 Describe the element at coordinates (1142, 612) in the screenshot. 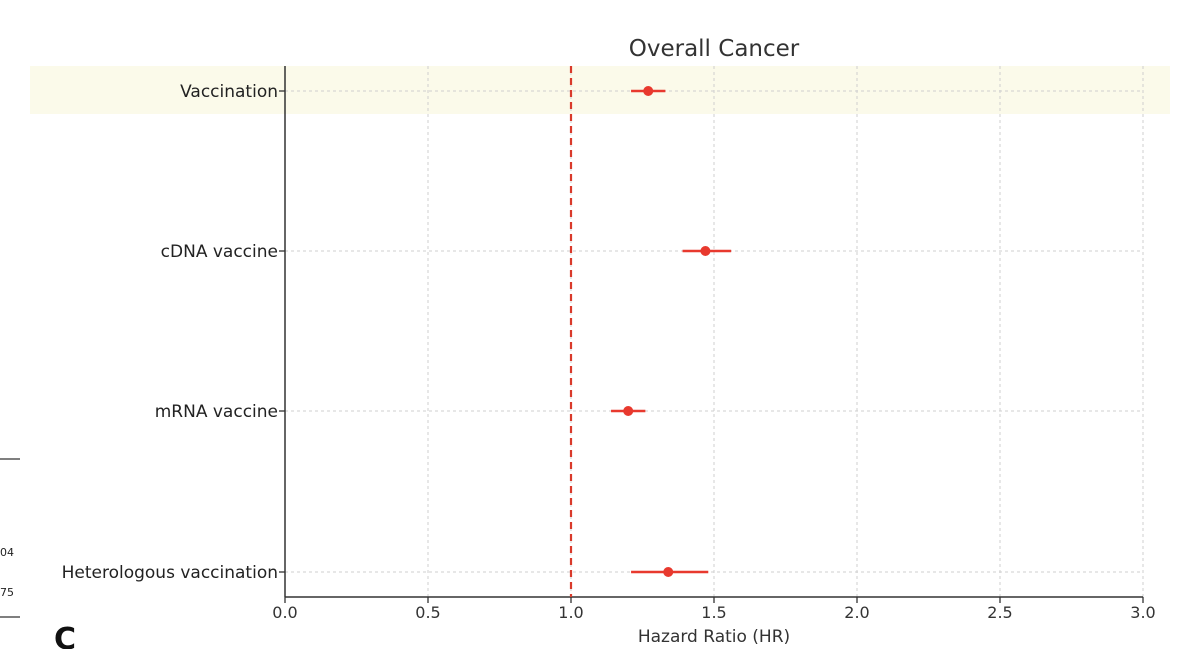

I see `x-tick-label-6: 3.0` at that location.